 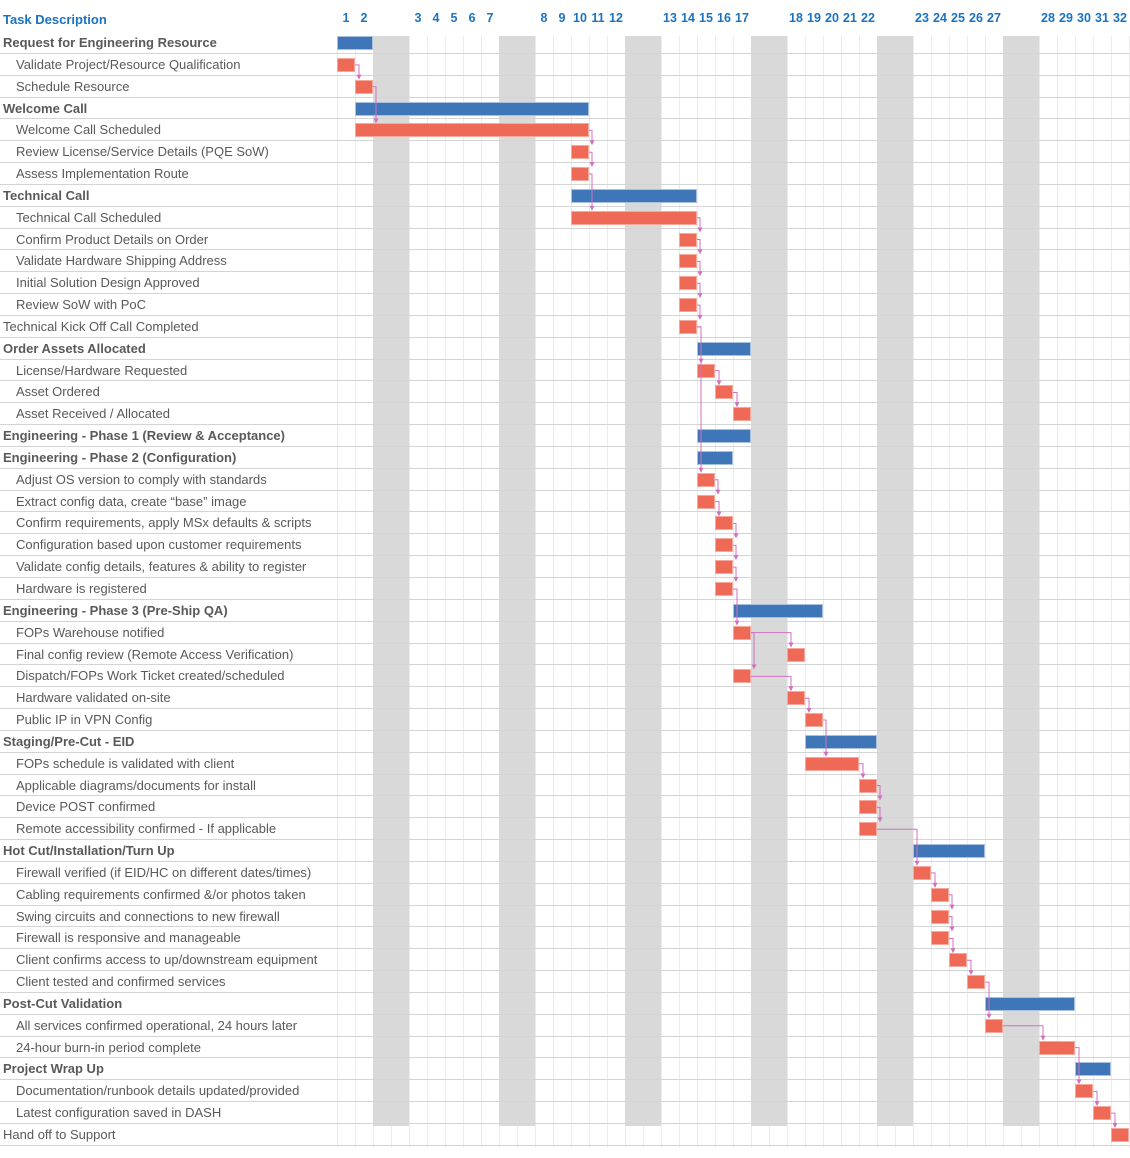 I want to click on task-row: Hardware validated on-site, so click(x=565, y=698).